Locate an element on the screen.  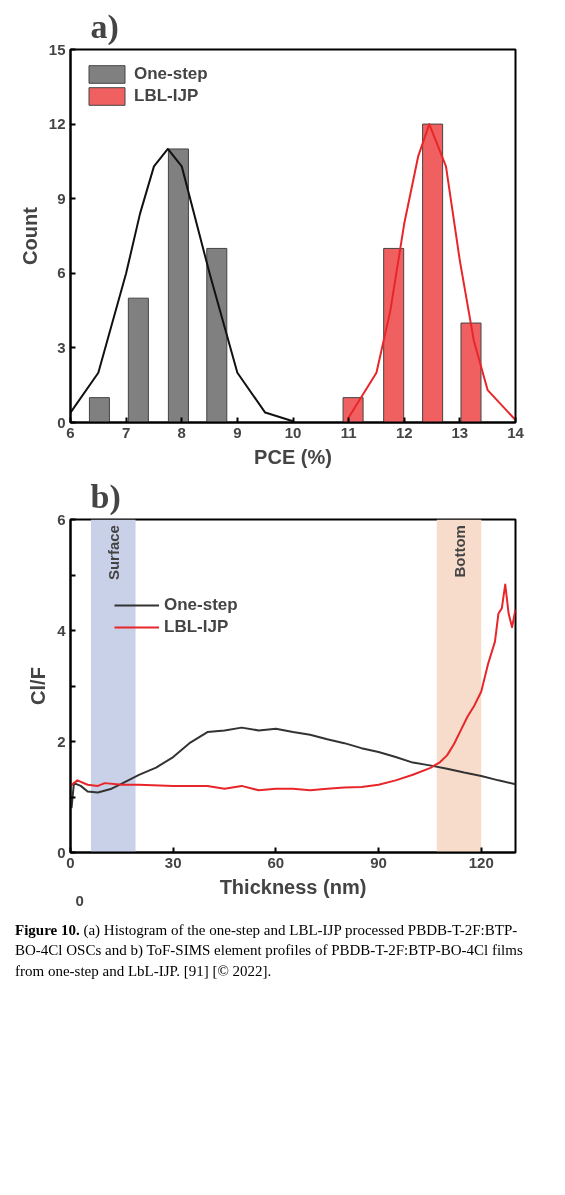
y-axis-title: Cl/F is located at coordinates (38, 686).